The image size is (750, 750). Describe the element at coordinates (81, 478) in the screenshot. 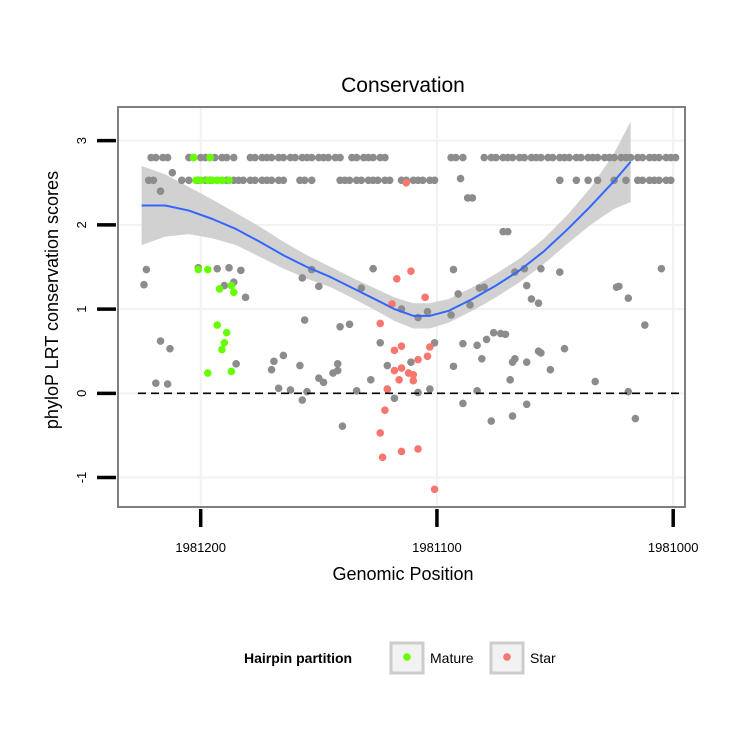

I see `y-tick-label: -1` at that location.